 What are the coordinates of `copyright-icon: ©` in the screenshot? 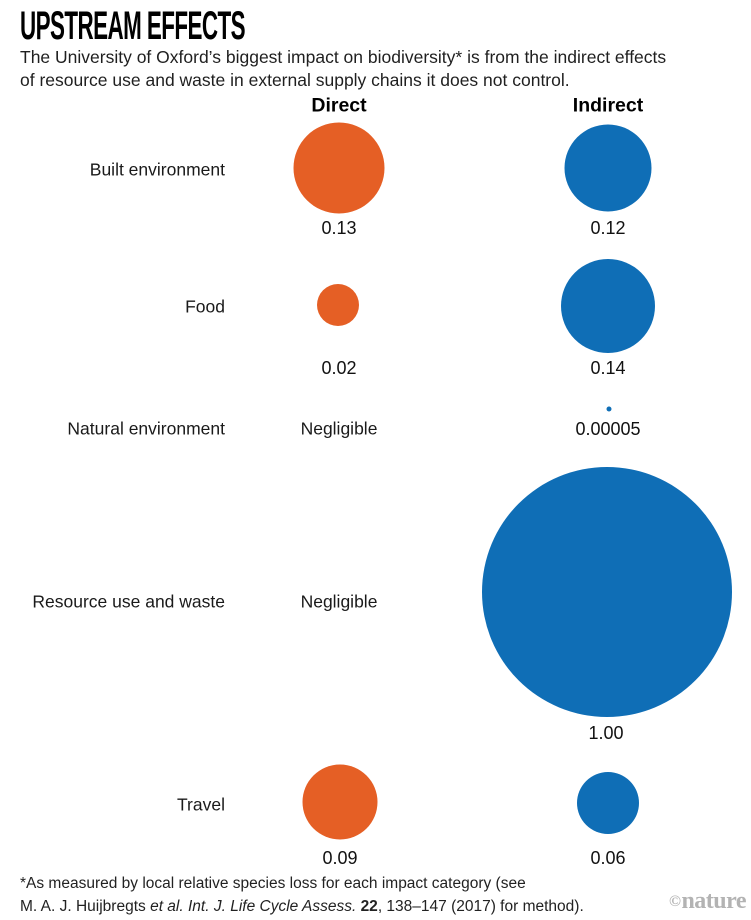 It's located at (674, 901).